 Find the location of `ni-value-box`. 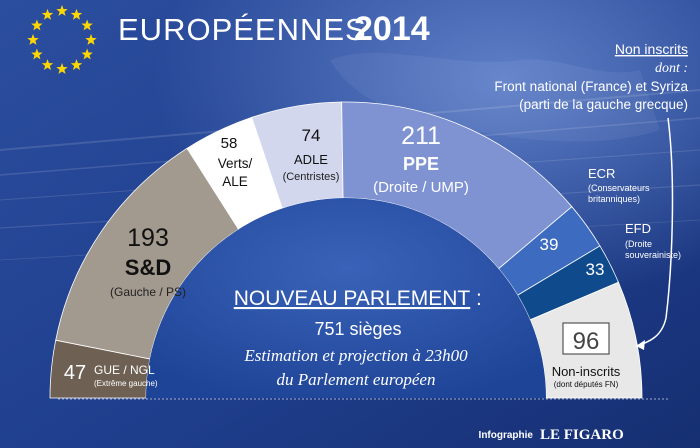

ni-value-box is located at coordinates (586, 338).